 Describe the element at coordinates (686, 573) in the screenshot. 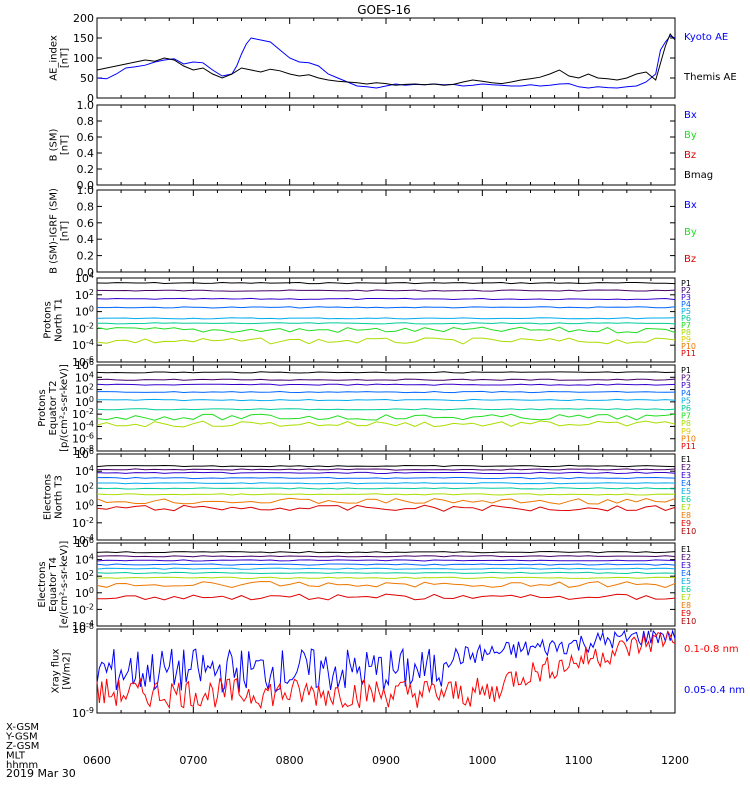

I see `legend-label: E4` at that location.